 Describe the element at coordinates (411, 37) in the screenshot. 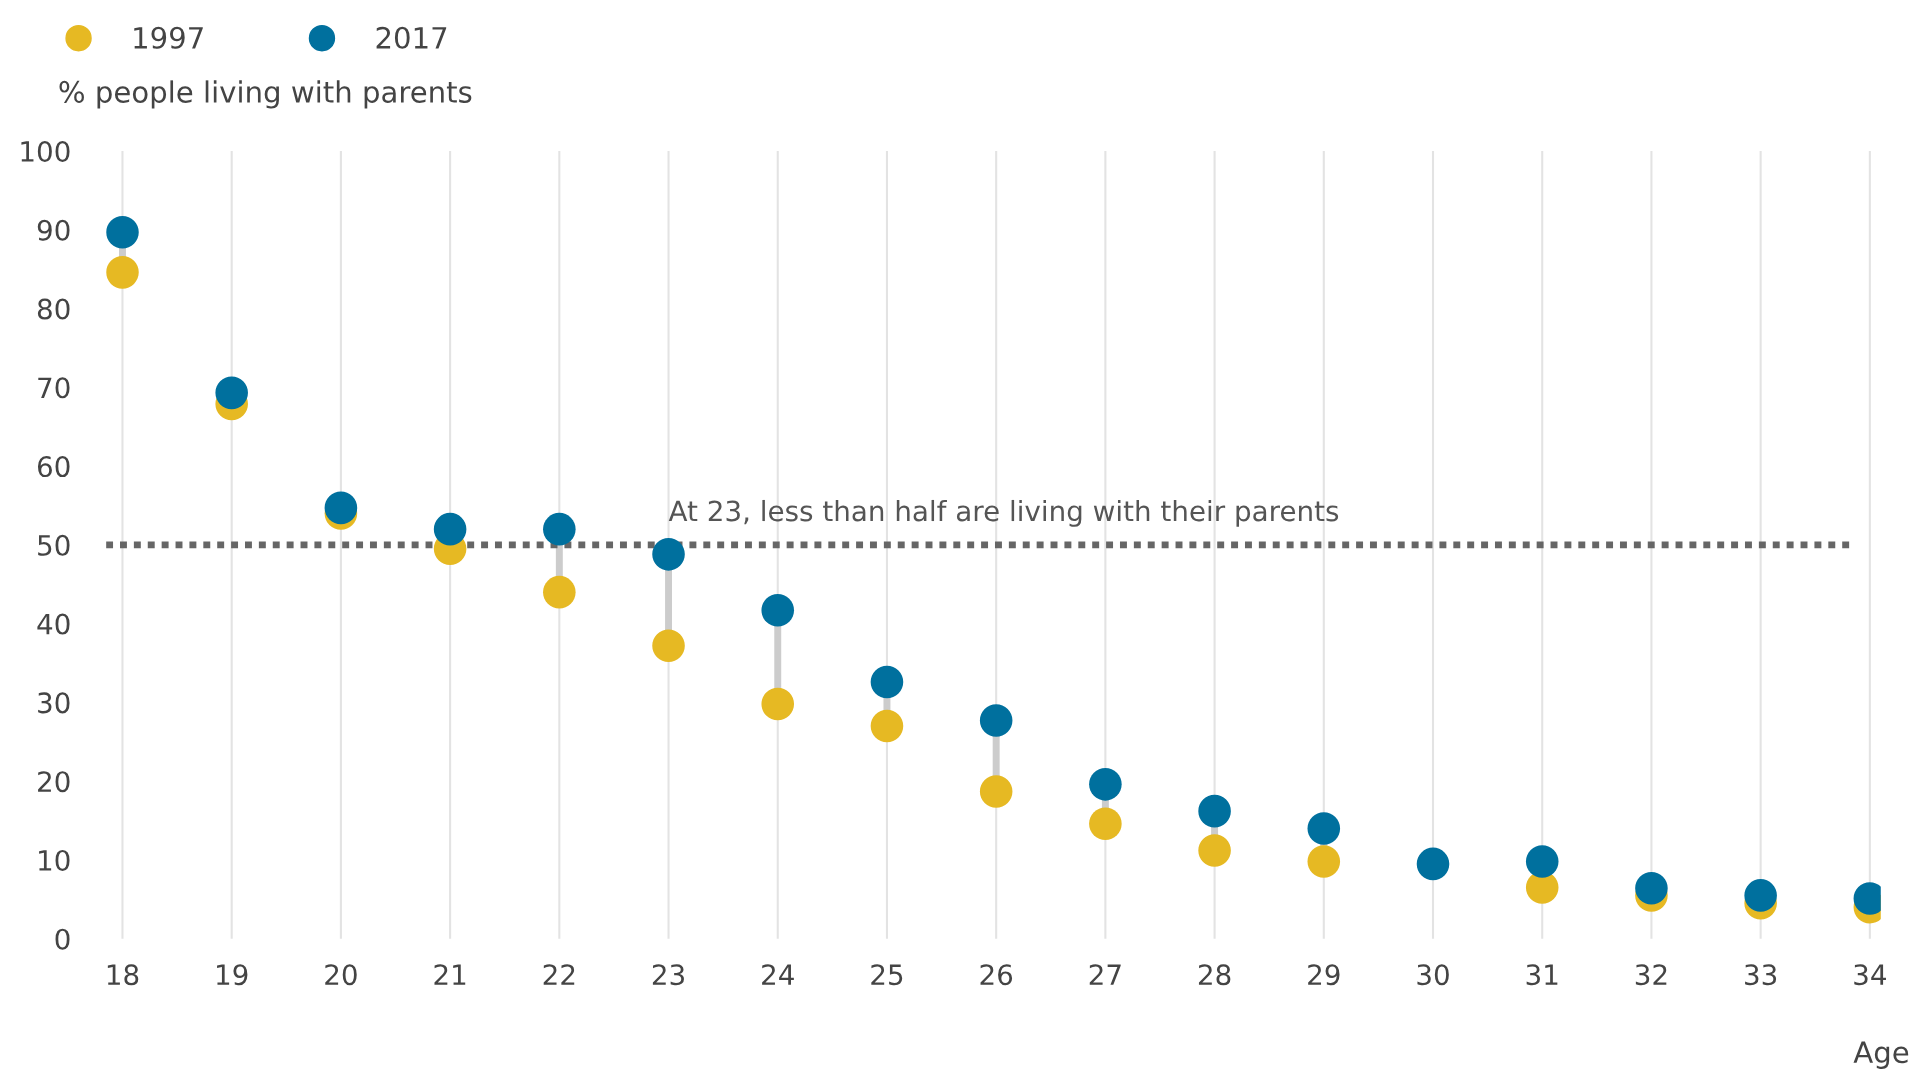

I see `legend-label: 2017` at that location.